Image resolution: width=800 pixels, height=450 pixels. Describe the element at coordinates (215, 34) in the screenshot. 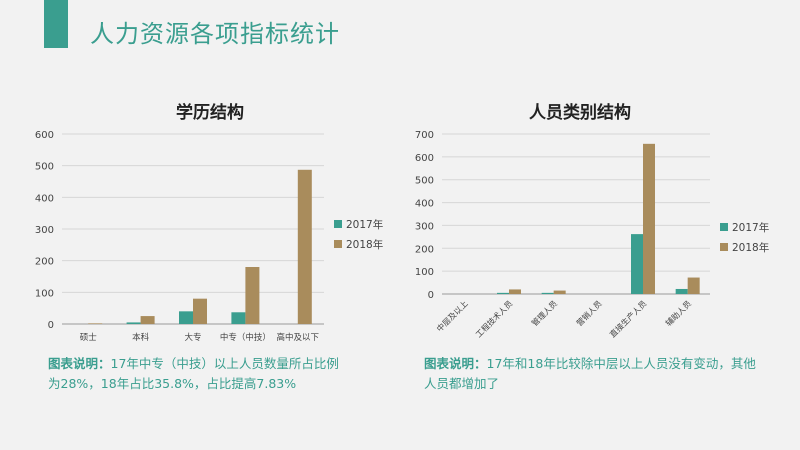

I see `page-title: 人力资源各项指标统计` at that location.